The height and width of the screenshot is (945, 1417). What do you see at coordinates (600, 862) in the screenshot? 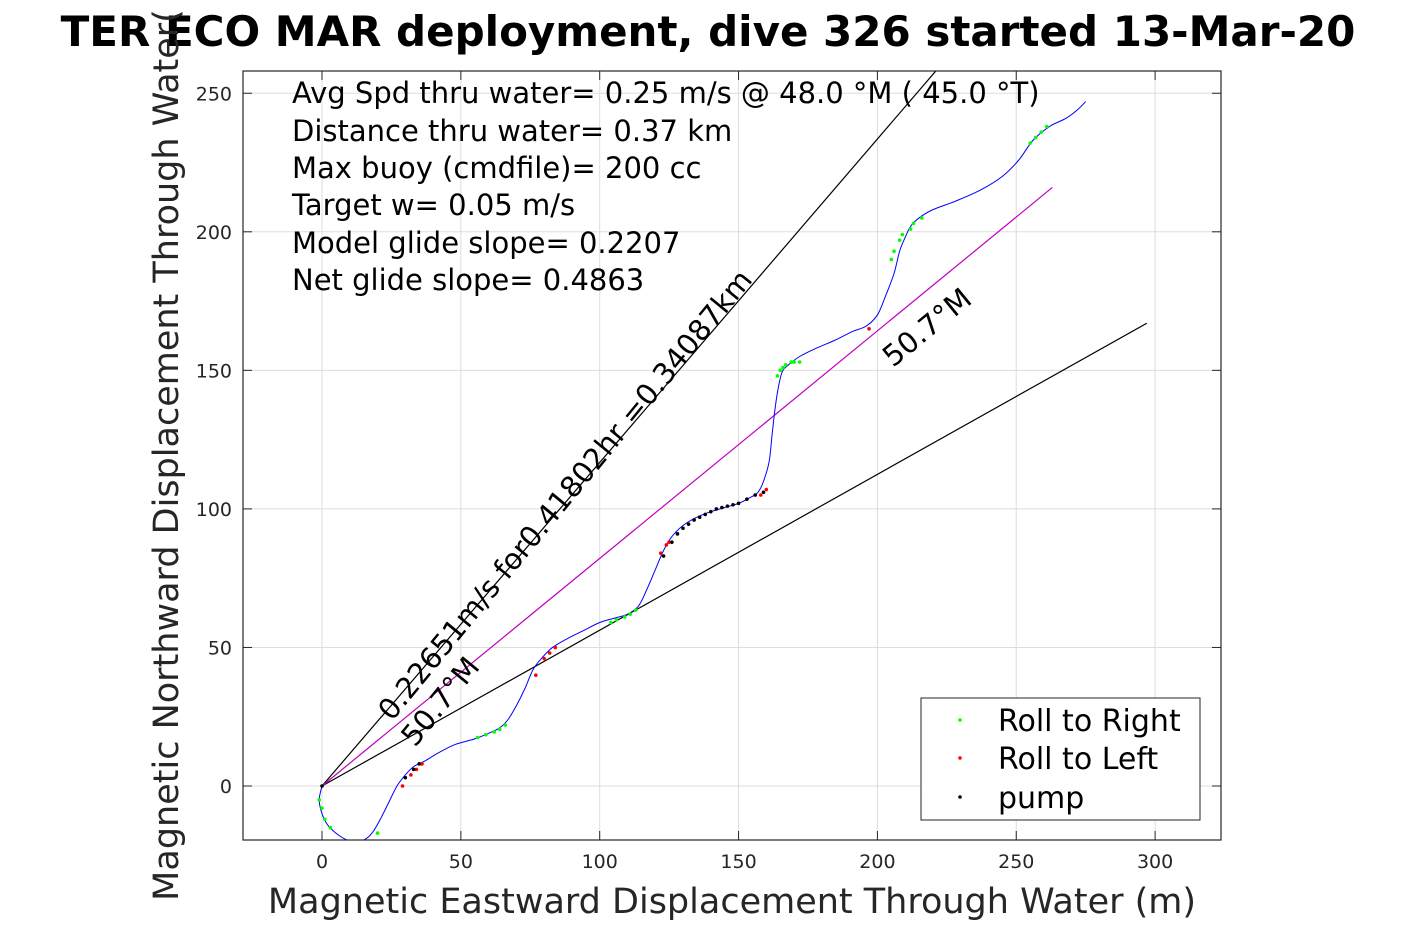
I see `x-tick-label: 100` at bounding box center [600, 862].